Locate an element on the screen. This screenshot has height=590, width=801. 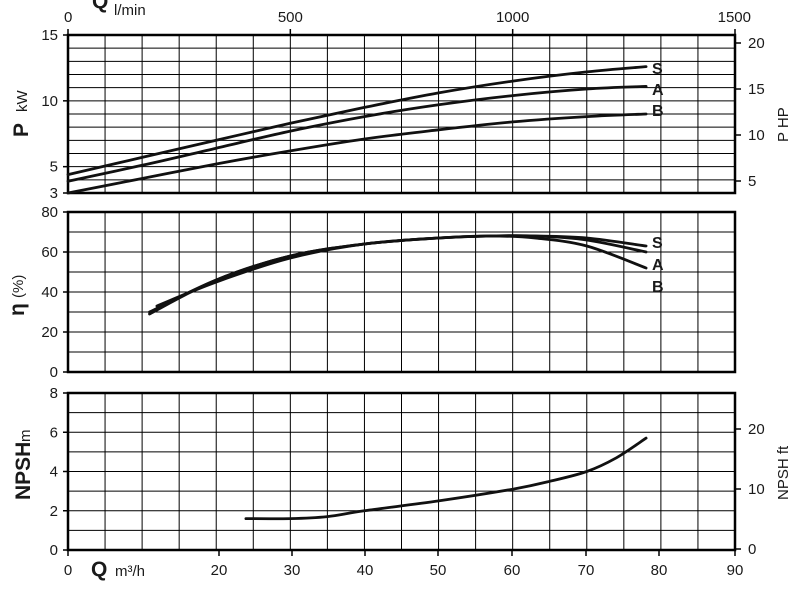
bottom-tick-label: 60 is located at coordinates (512, 570).